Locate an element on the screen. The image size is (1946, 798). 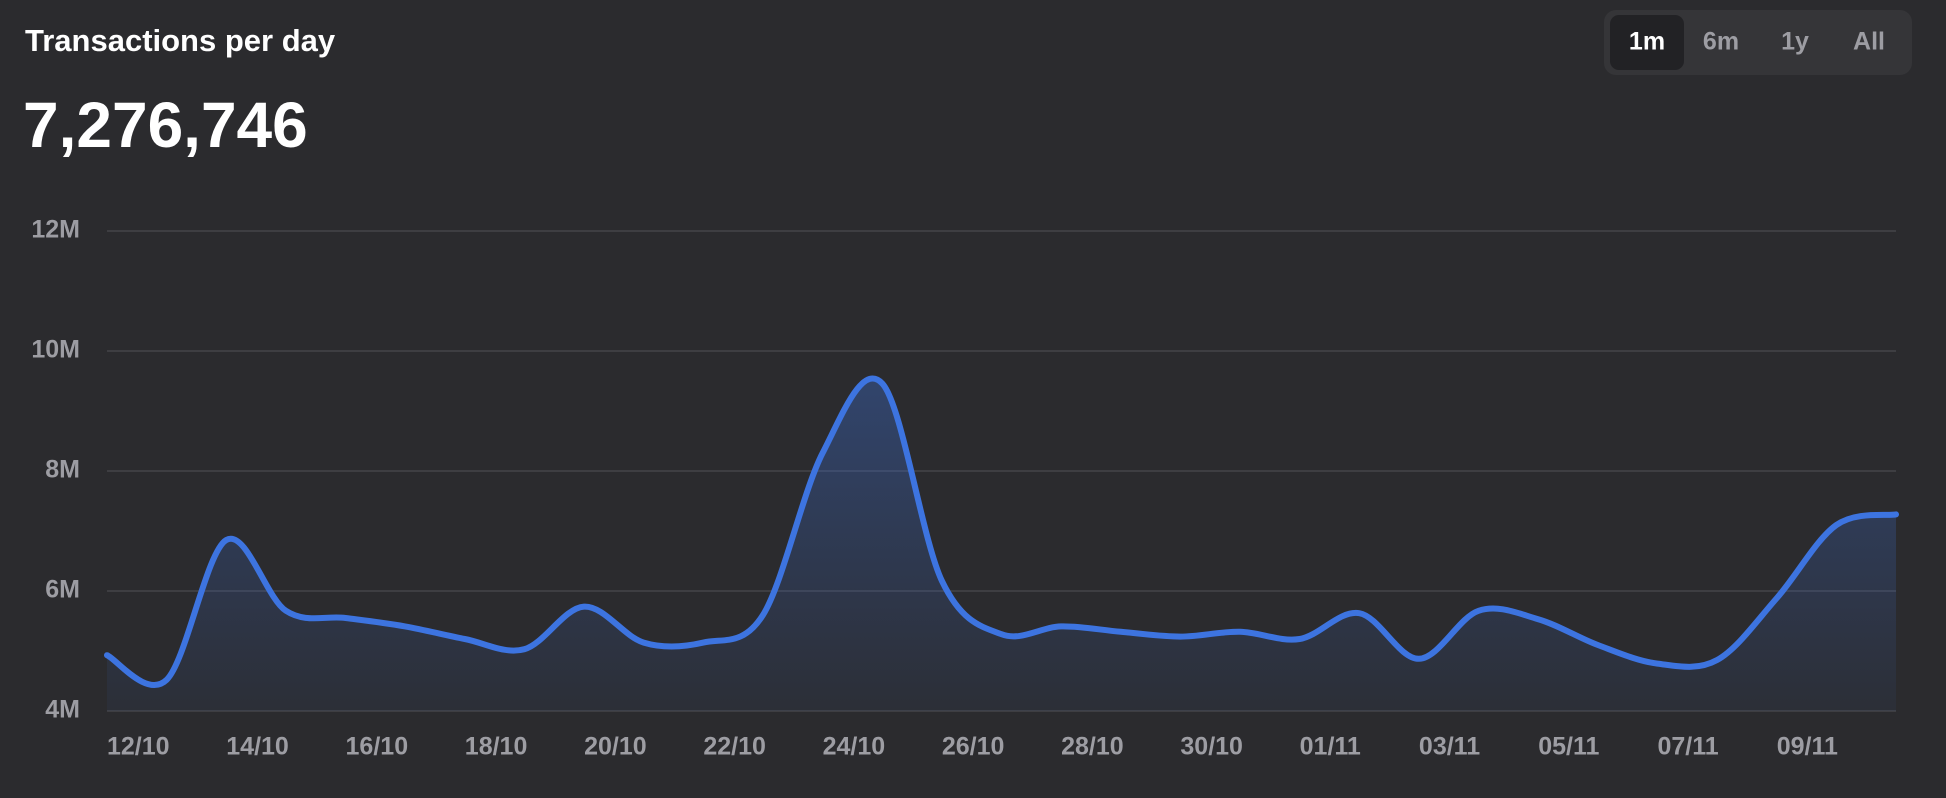
range-button: 1y is located at coordinates (1795, 42).